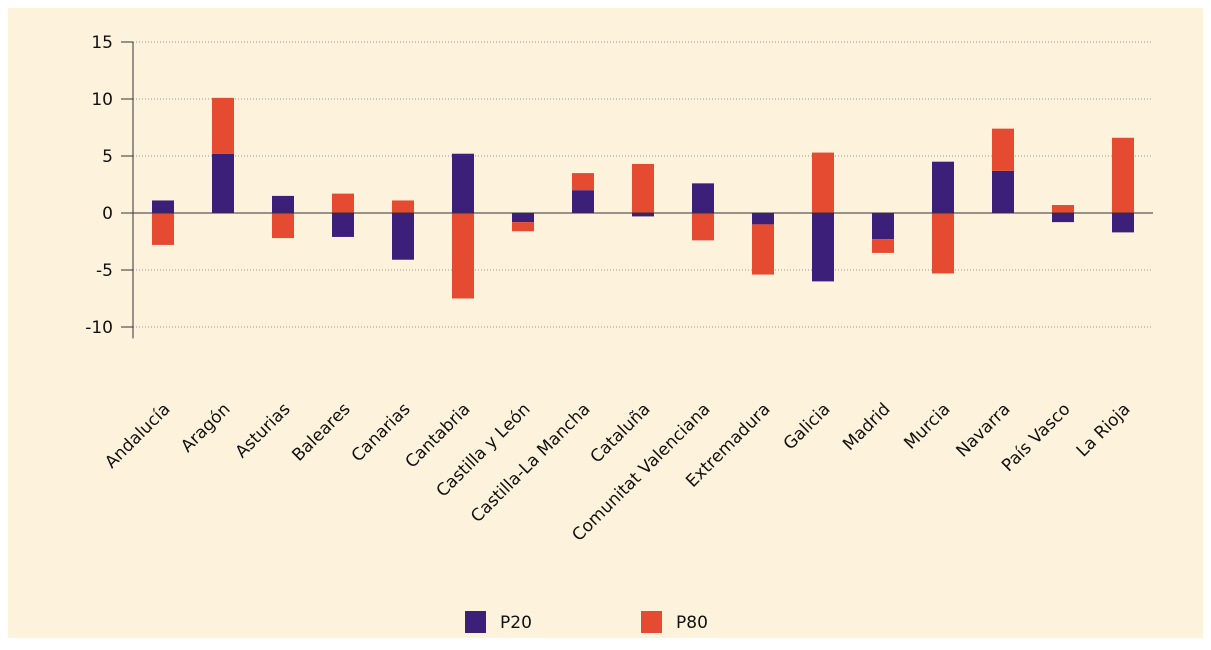 Image resolution: width=1211 pixels, height=650 pixels. What do you see at coordinates (102, 43) in the screenshot?
I see `y-tick-label: 15` at bounding box center [102, 43].